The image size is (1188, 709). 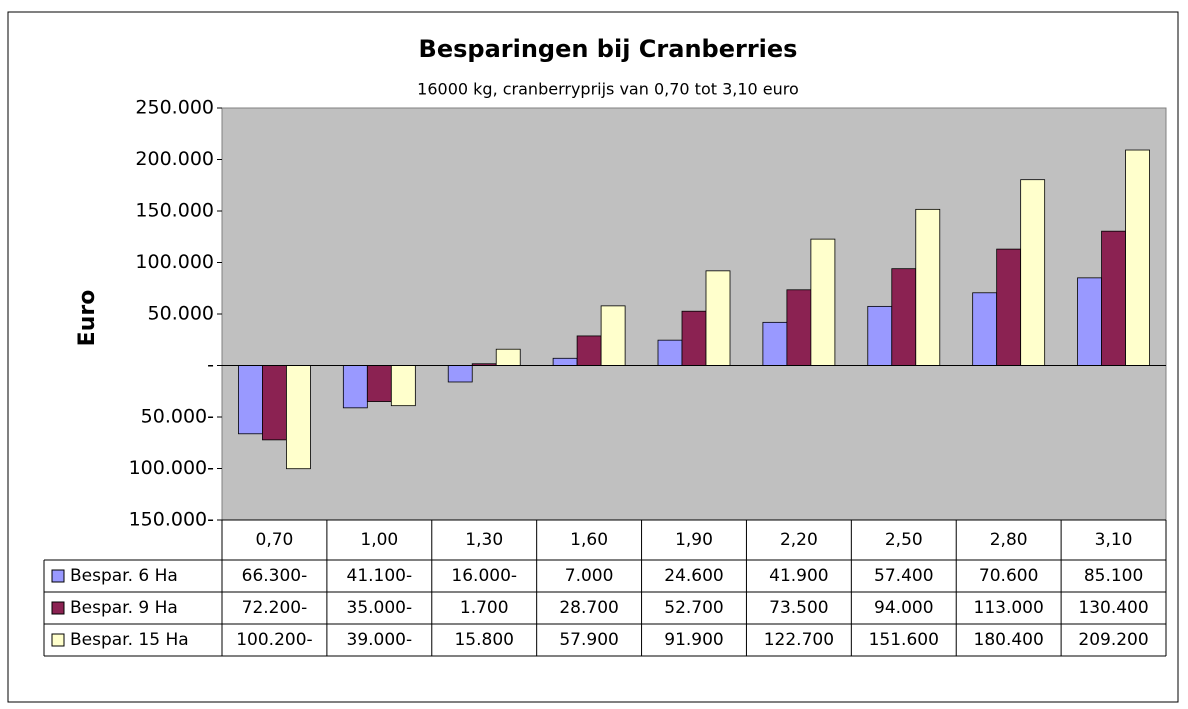 I want to click on y-tick-label: 200.000, so click(x=174, y=159).